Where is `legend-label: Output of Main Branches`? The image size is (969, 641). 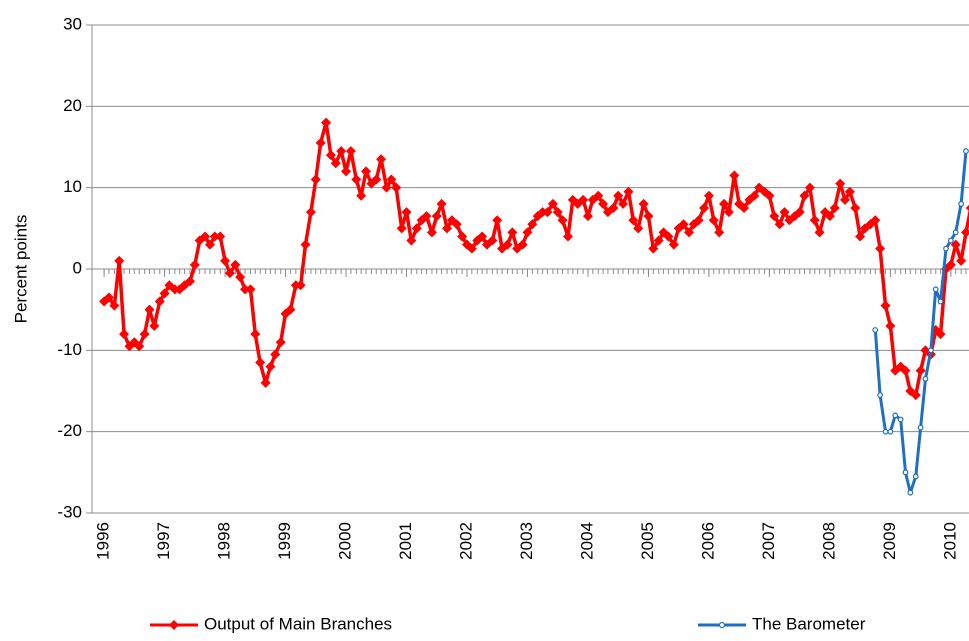
legend-label: Output of Main Branches is located at coordinates (298, 623).